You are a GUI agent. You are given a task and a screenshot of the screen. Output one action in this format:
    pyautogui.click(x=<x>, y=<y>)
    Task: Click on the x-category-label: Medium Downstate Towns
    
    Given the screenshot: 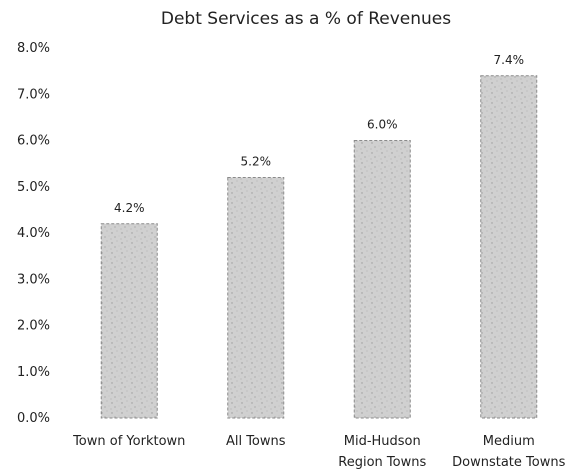 What is the action you would take?
    pyautogui.click(x=508, y=452)
    